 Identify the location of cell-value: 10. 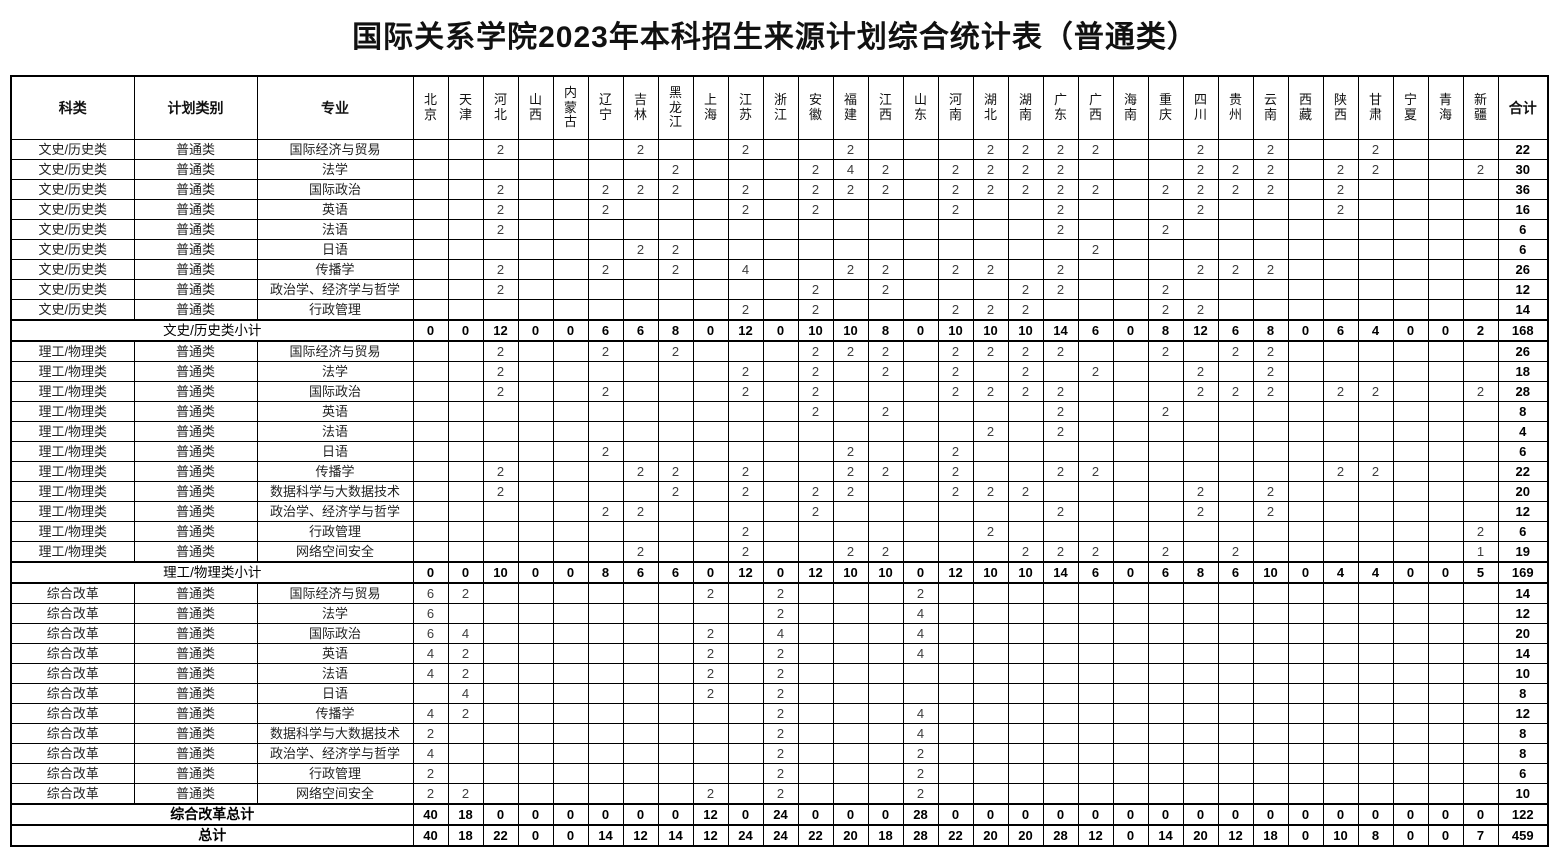
(1340, 835).